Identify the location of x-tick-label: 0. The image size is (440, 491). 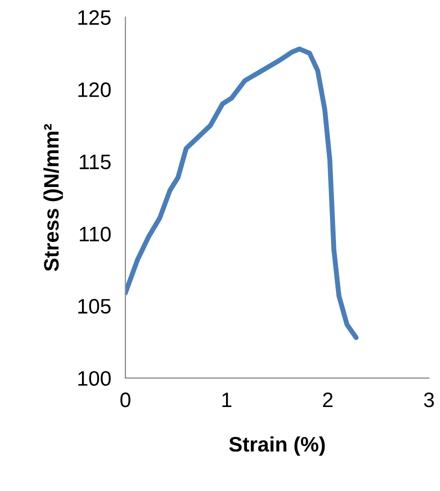
(125, 400).